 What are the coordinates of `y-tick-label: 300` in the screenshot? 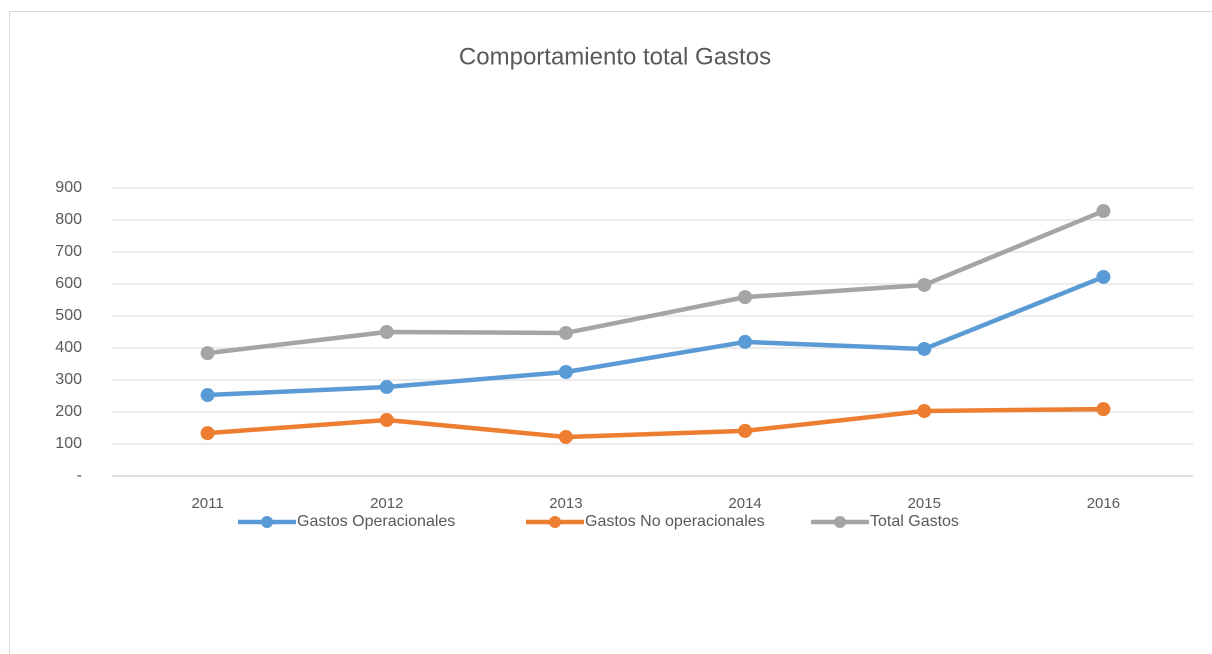 It's located at (68, 379).